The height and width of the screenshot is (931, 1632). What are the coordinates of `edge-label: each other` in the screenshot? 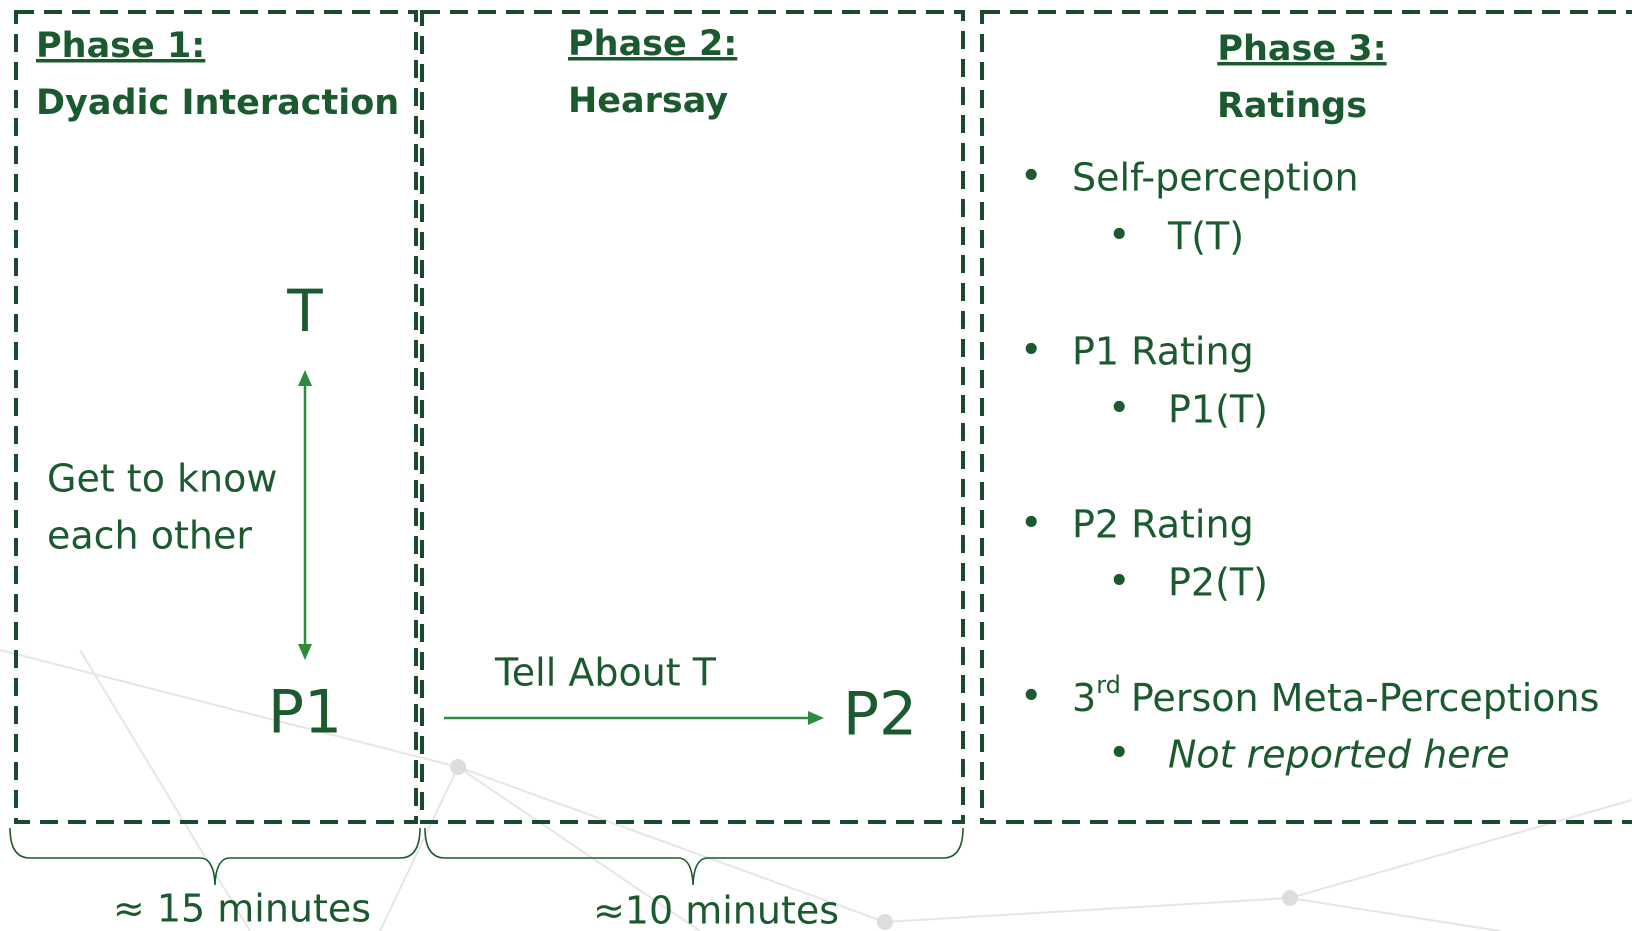 It's located at (149, 536).